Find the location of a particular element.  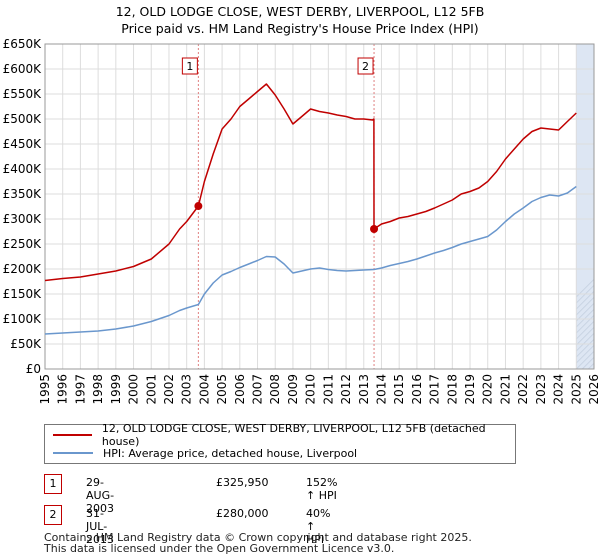

x-tick-label: 2019 is located at coordinates (470, 389).